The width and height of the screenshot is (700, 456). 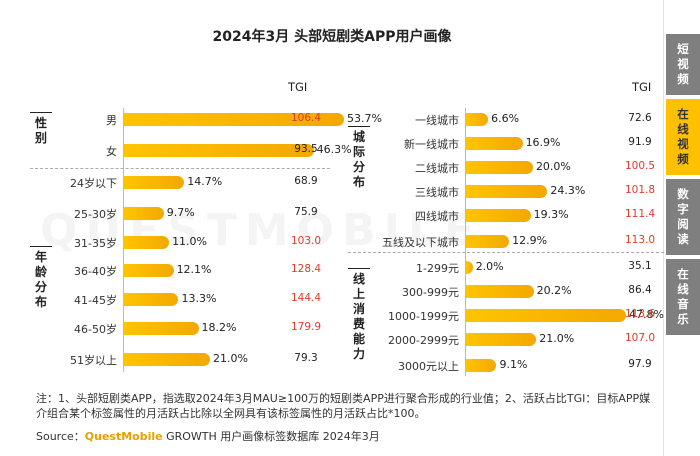 I want to click on tgi-value: 113.6, so click(x=640, y=314).